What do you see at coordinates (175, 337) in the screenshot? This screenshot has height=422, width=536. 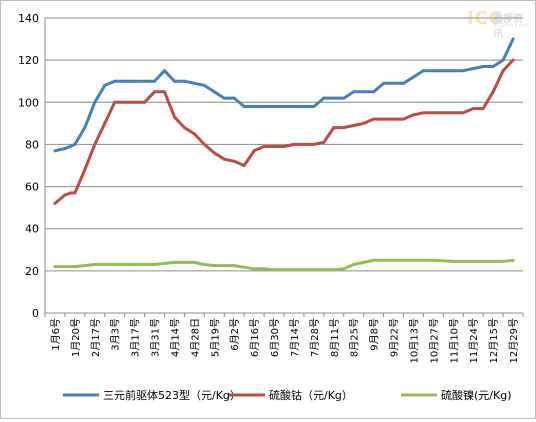 I see `x-tick-label: 4月14号` at bounding box center [175, 337].